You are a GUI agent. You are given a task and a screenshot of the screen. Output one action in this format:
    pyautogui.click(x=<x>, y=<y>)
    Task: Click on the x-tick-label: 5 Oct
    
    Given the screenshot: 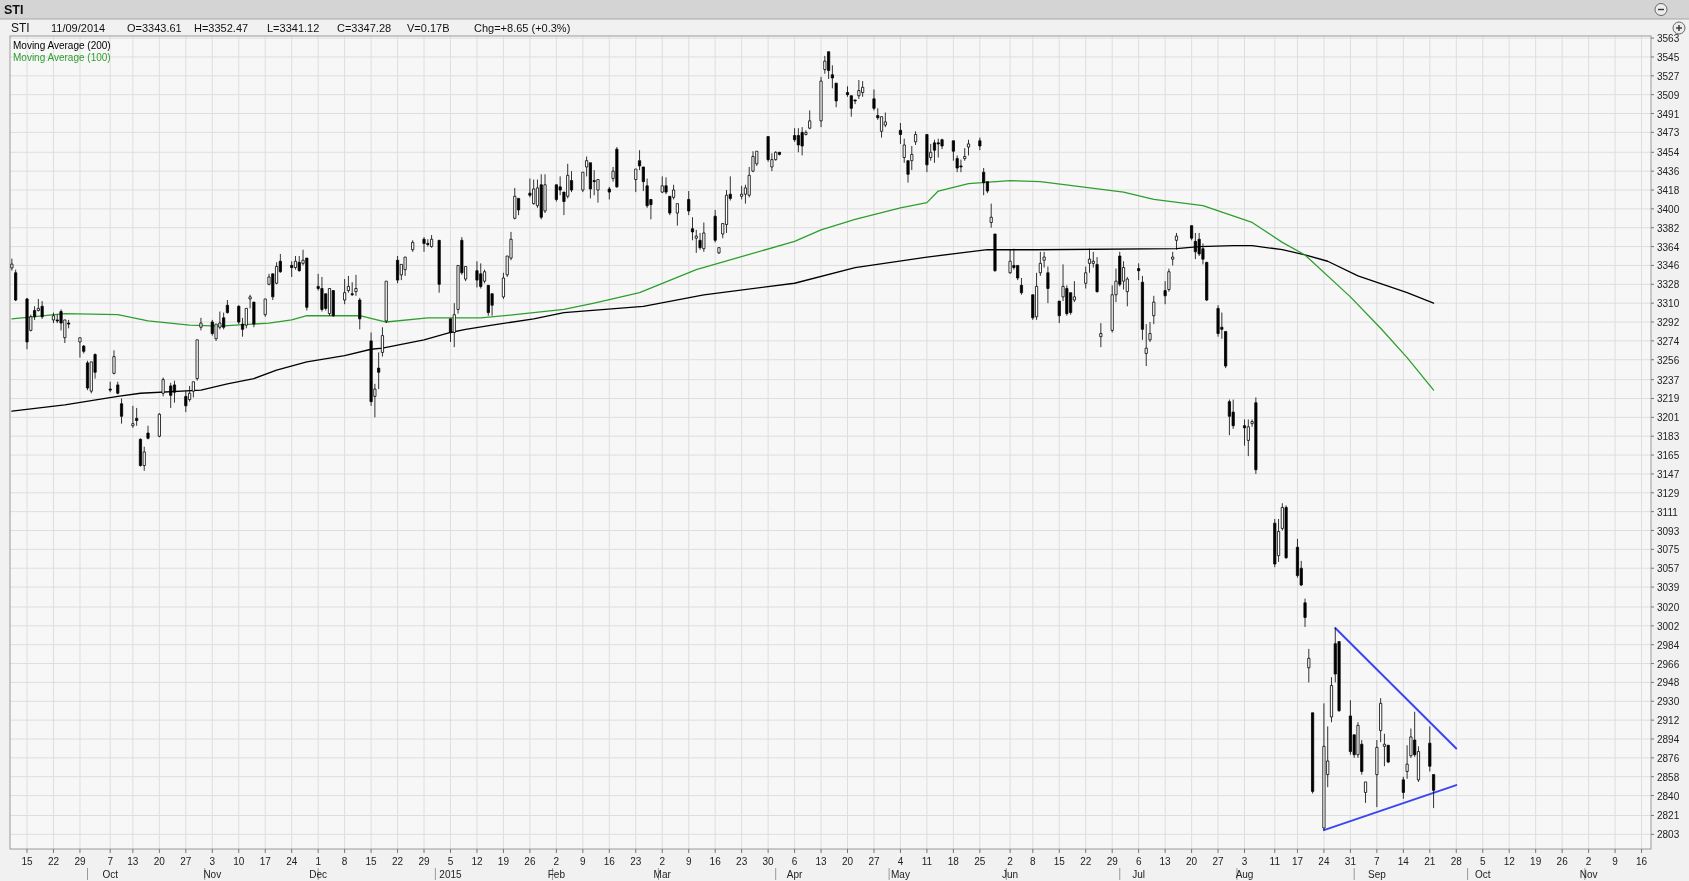 What is the action you would take?
    pyautogui.click(x=1482, y=868)
    